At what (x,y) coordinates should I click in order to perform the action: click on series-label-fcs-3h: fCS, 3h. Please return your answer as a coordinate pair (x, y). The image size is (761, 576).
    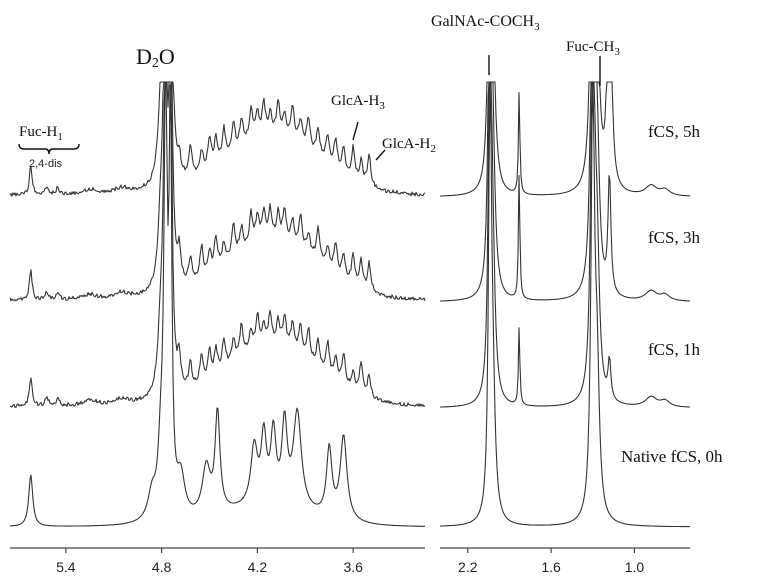
    Looking at the image, I should click on (674, 237).